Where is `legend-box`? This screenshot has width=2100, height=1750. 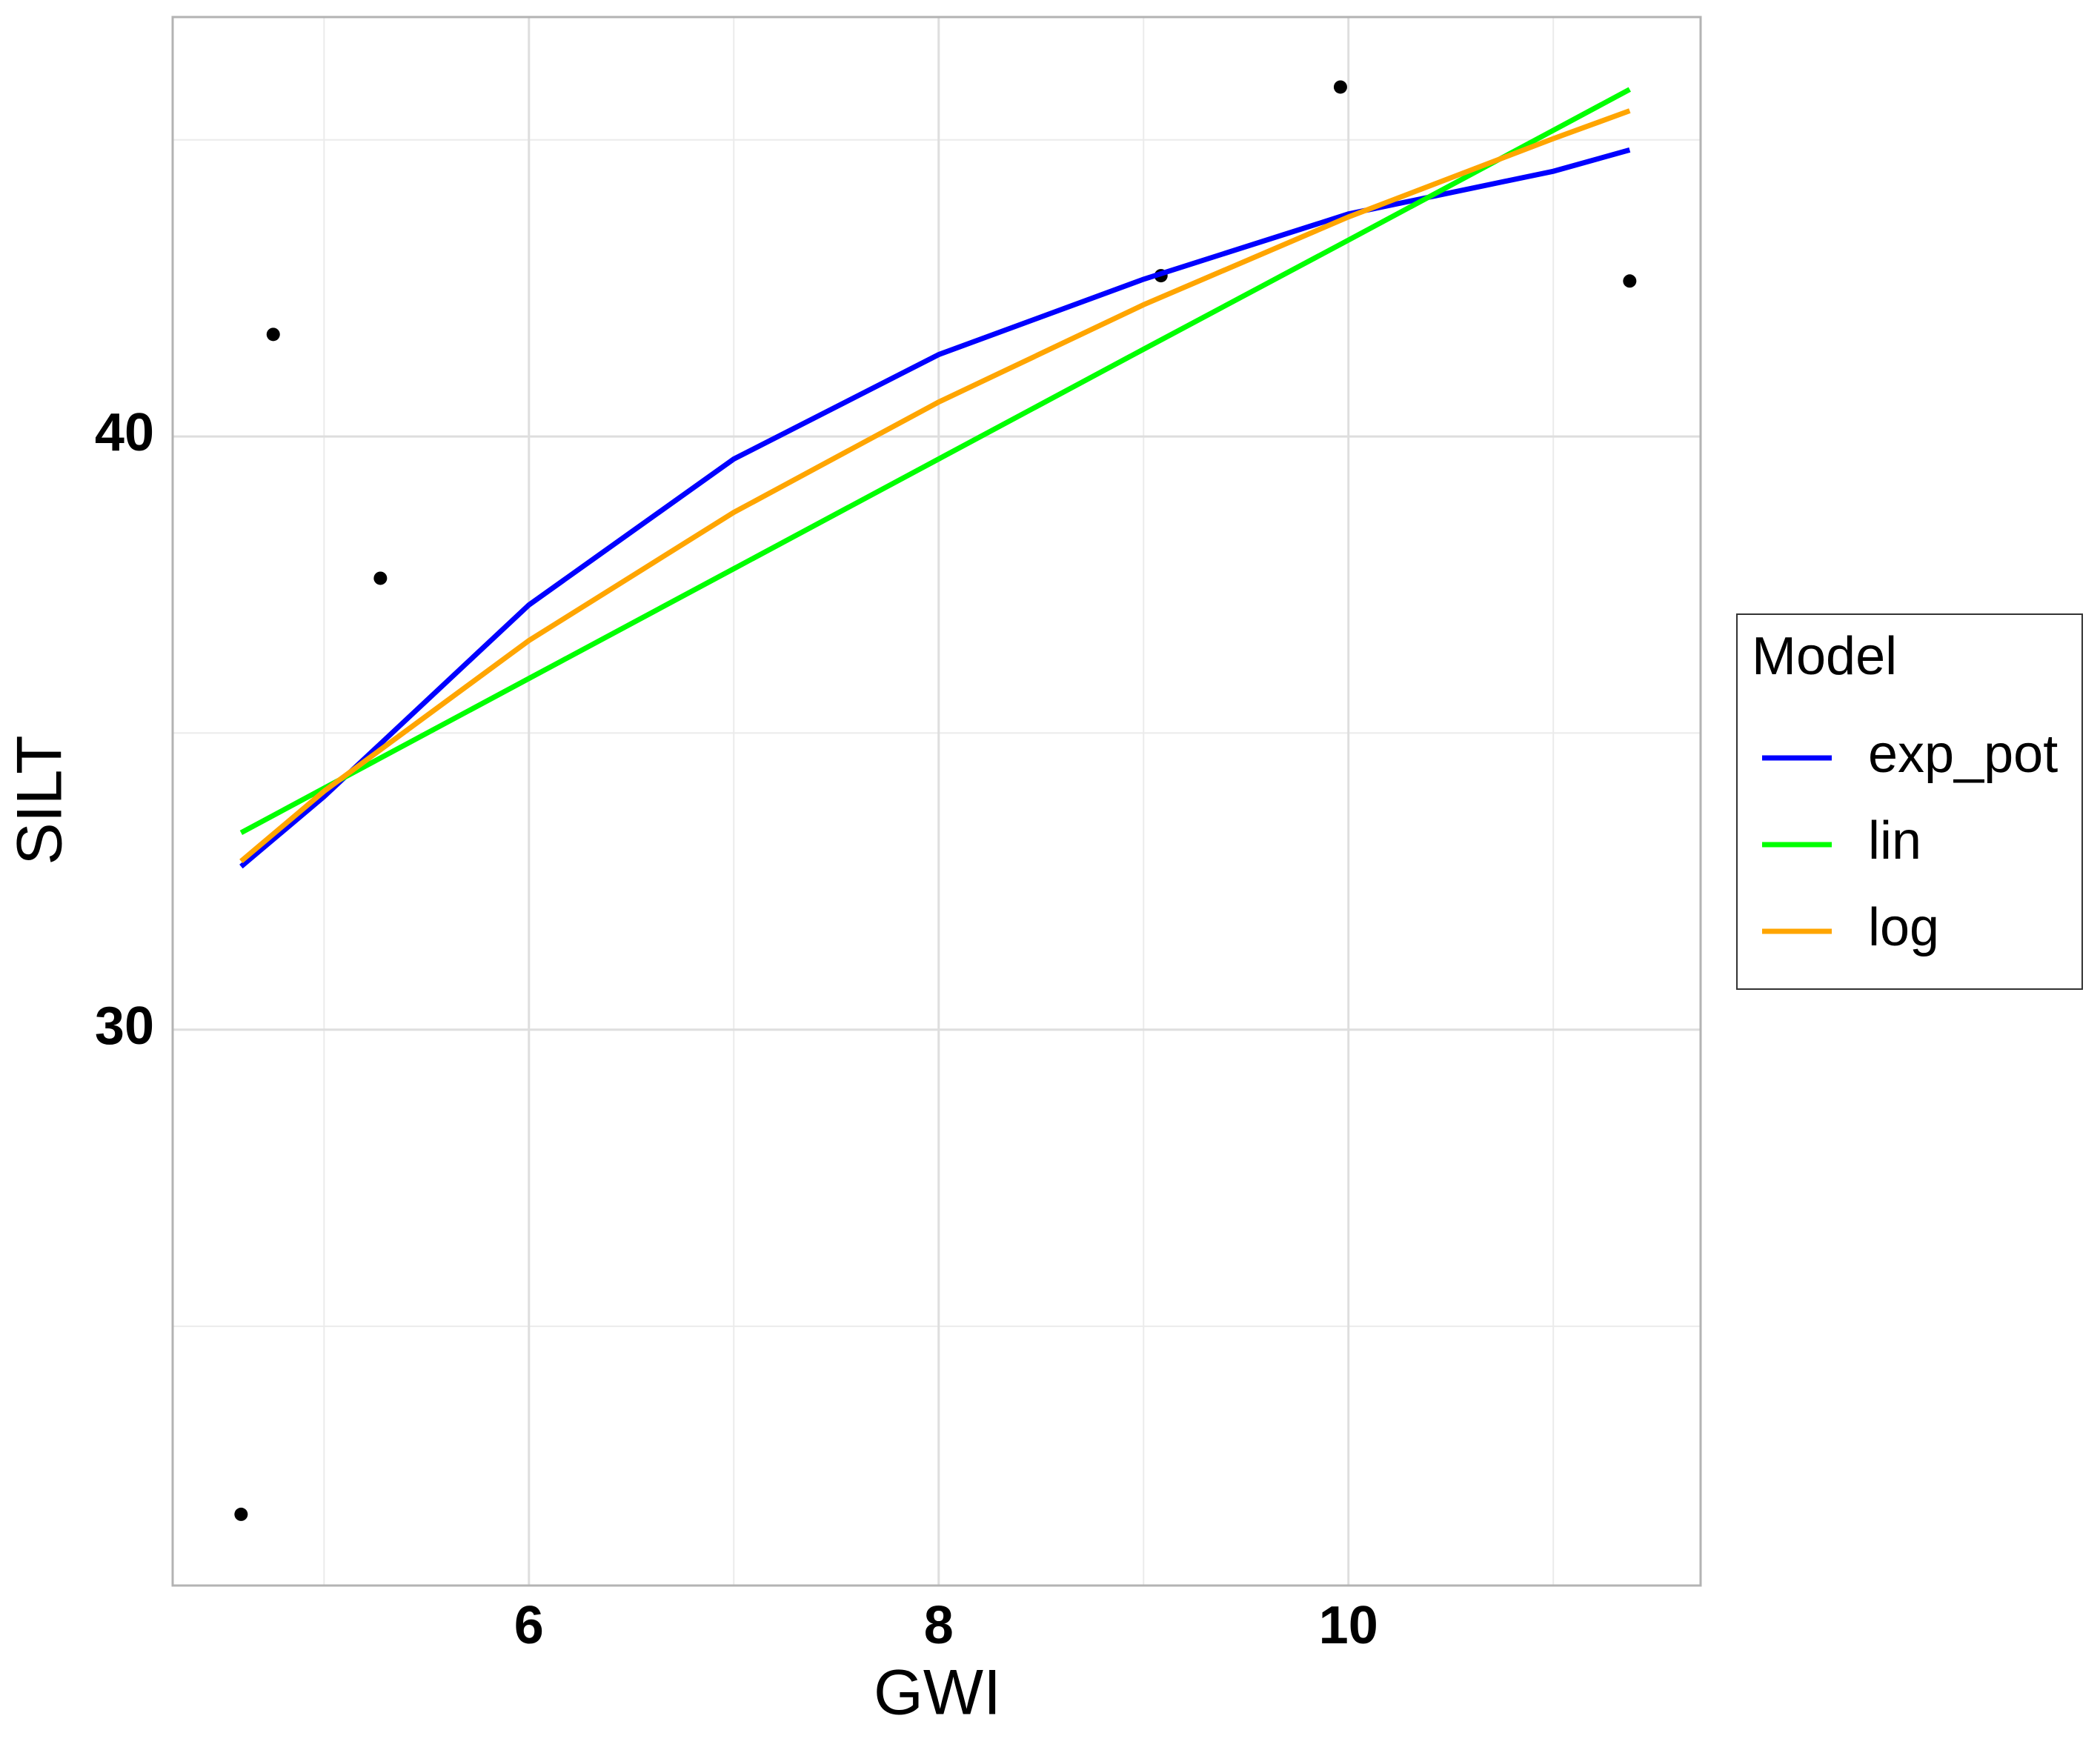 legend-box is located at coordinates (1910, 802).